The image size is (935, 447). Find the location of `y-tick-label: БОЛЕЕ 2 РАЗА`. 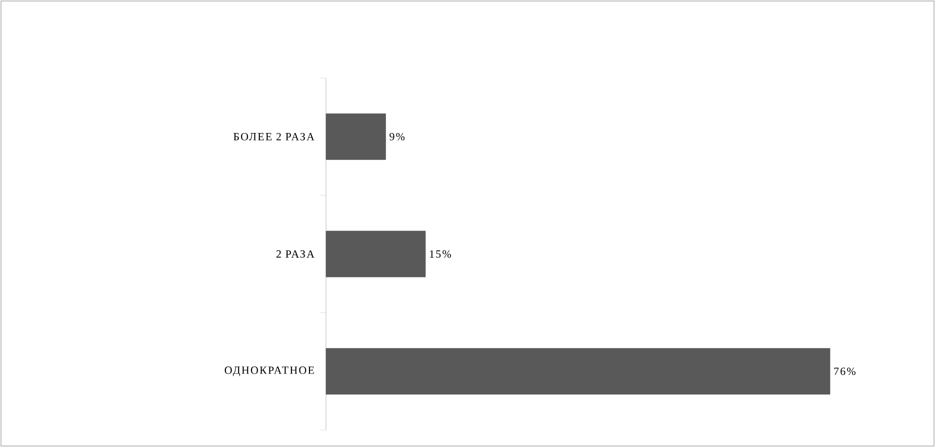

y-tick-label: БОЛЕЕ 2 РАЗА is located at coordinates (274, 136).